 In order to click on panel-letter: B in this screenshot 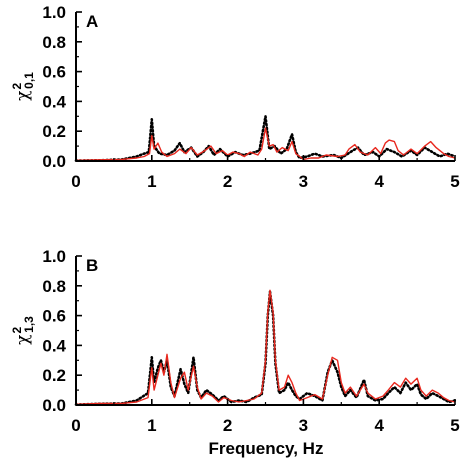, I will do `click(92, 265)`.